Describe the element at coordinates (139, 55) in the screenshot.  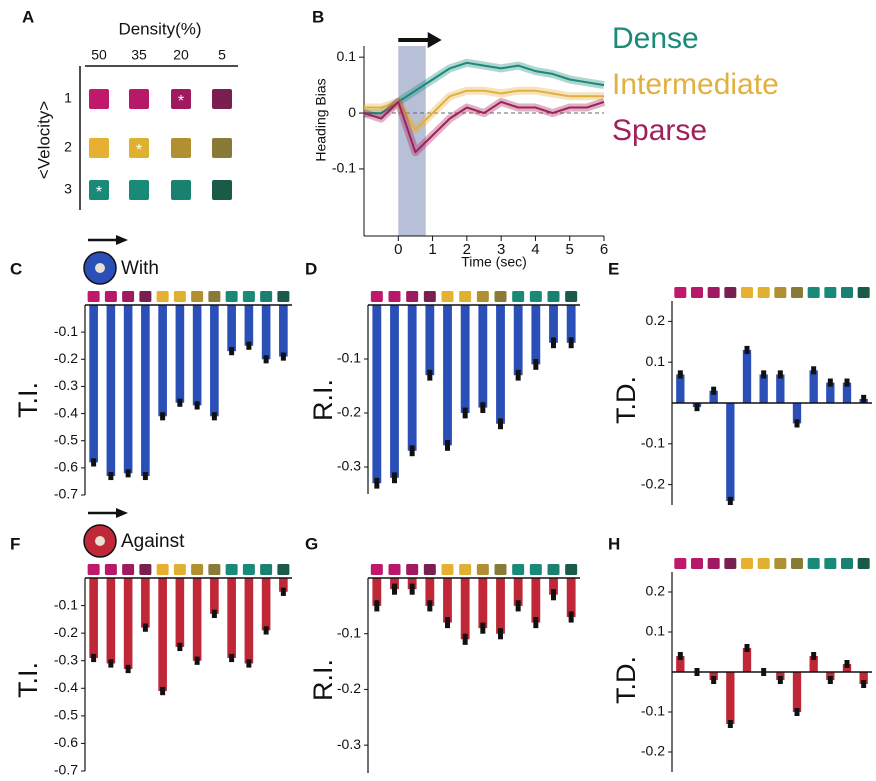
I see `column-label: 35` at that location.